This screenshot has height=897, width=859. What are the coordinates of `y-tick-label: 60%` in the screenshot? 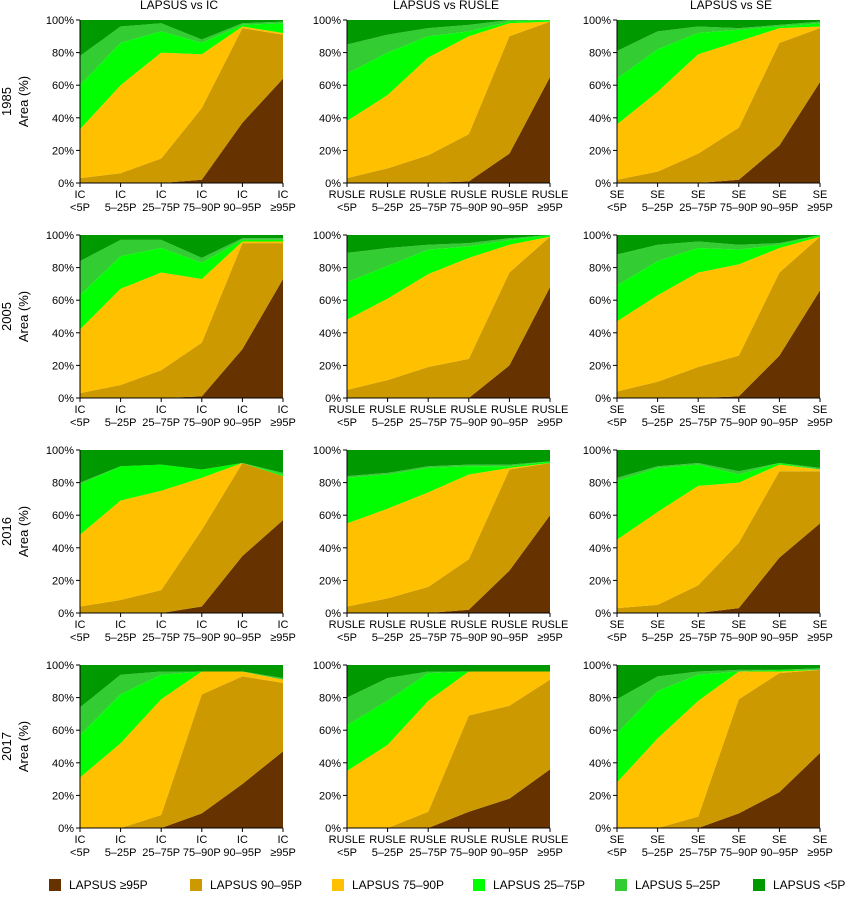 It's located at (330, 86).